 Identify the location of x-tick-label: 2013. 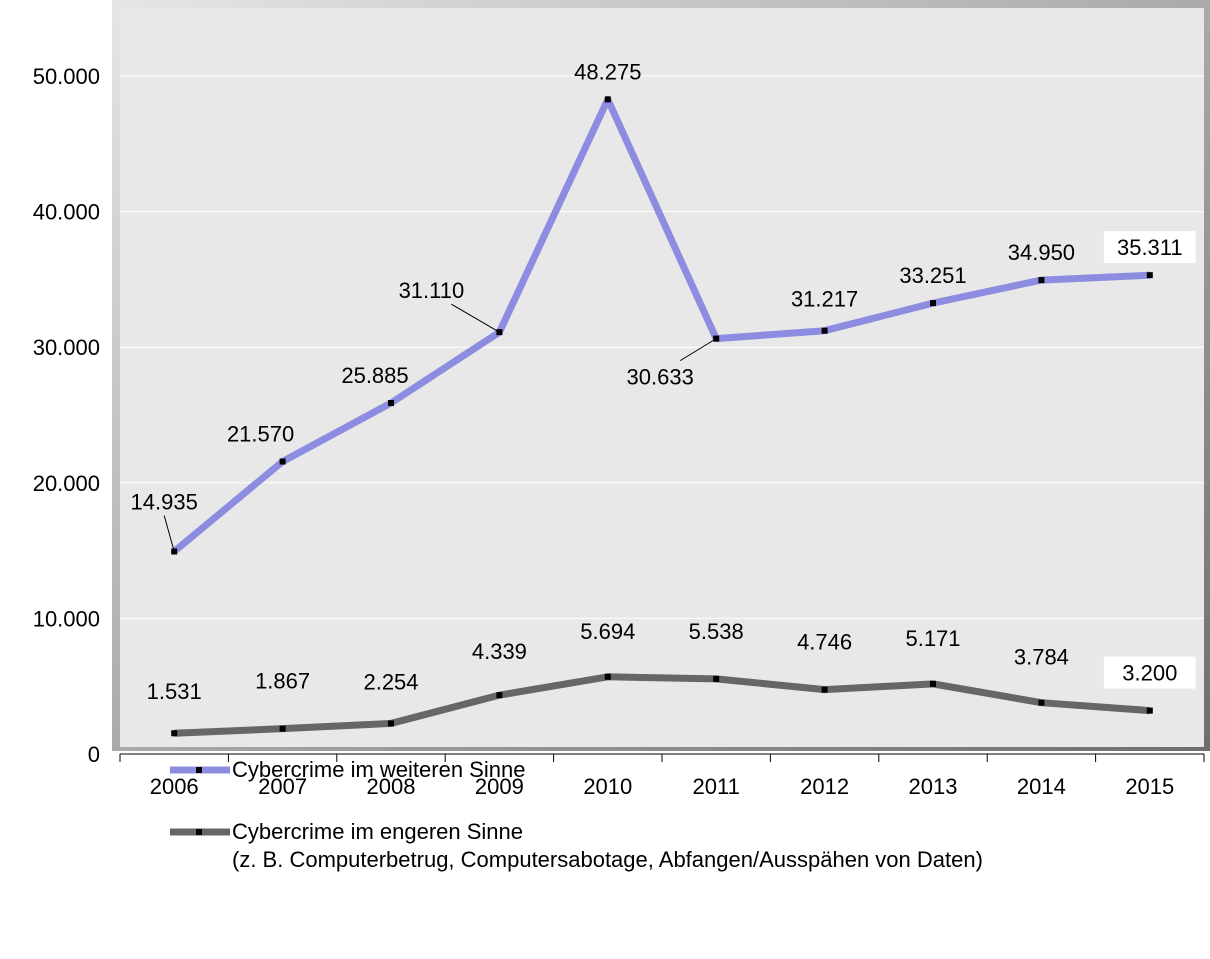
(933, 786).